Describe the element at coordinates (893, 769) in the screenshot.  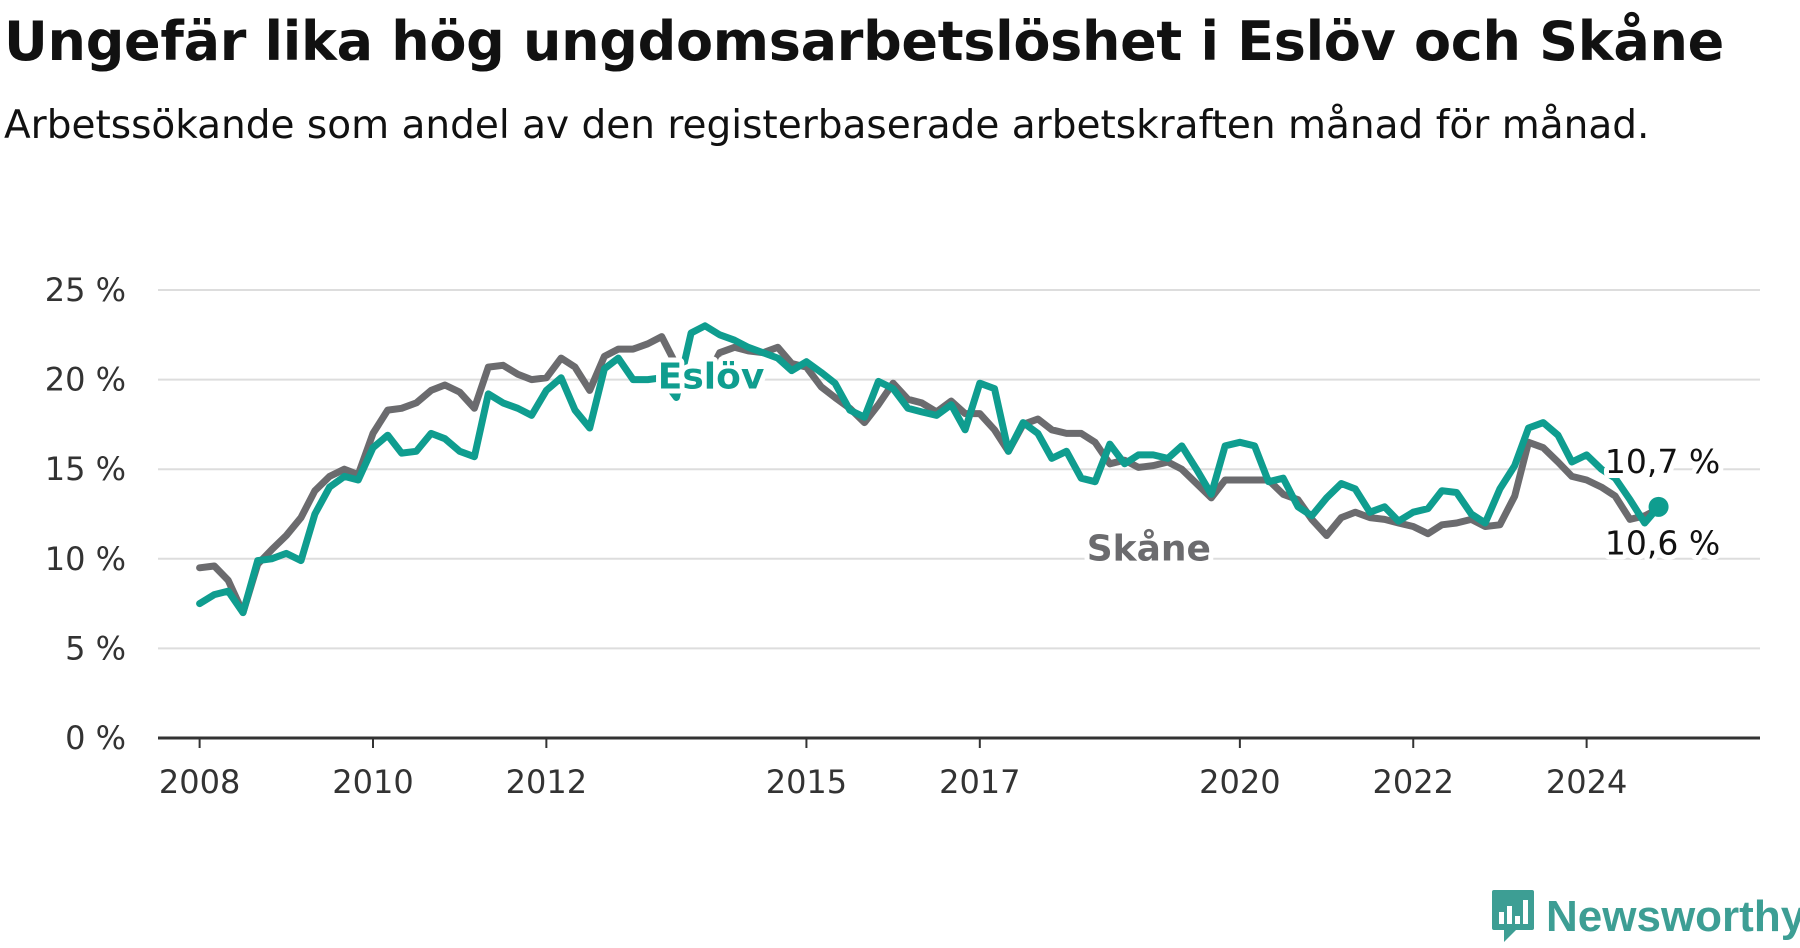
I see `x-axis-ticks: 2008 2010 2012 2015 2017 2020 2022 2024` at that location.